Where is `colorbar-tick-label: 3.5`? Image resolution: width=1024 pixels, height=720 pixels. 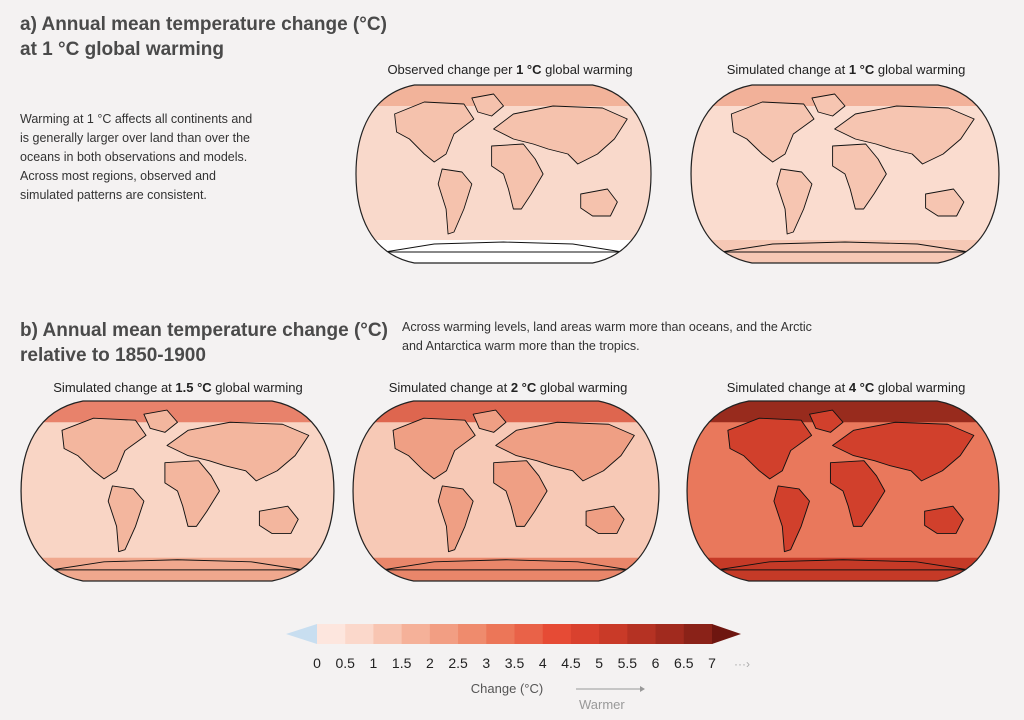 colorbar-tick-label: 3.5 is located at coordinates (515, 663).